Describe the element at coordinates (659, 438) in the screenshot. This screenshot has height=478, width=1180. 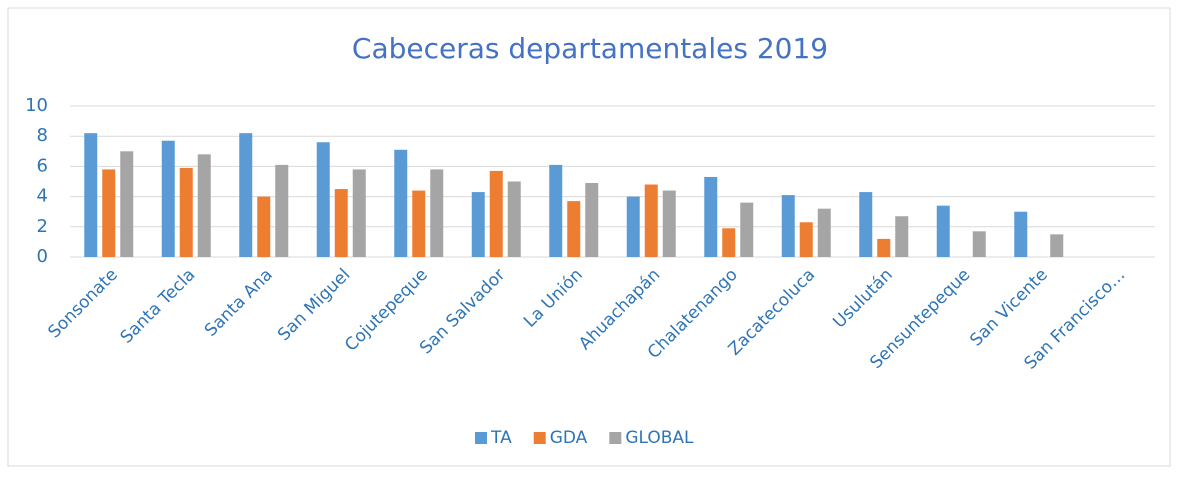
I see `legend-label: GLOBAL` at that location.